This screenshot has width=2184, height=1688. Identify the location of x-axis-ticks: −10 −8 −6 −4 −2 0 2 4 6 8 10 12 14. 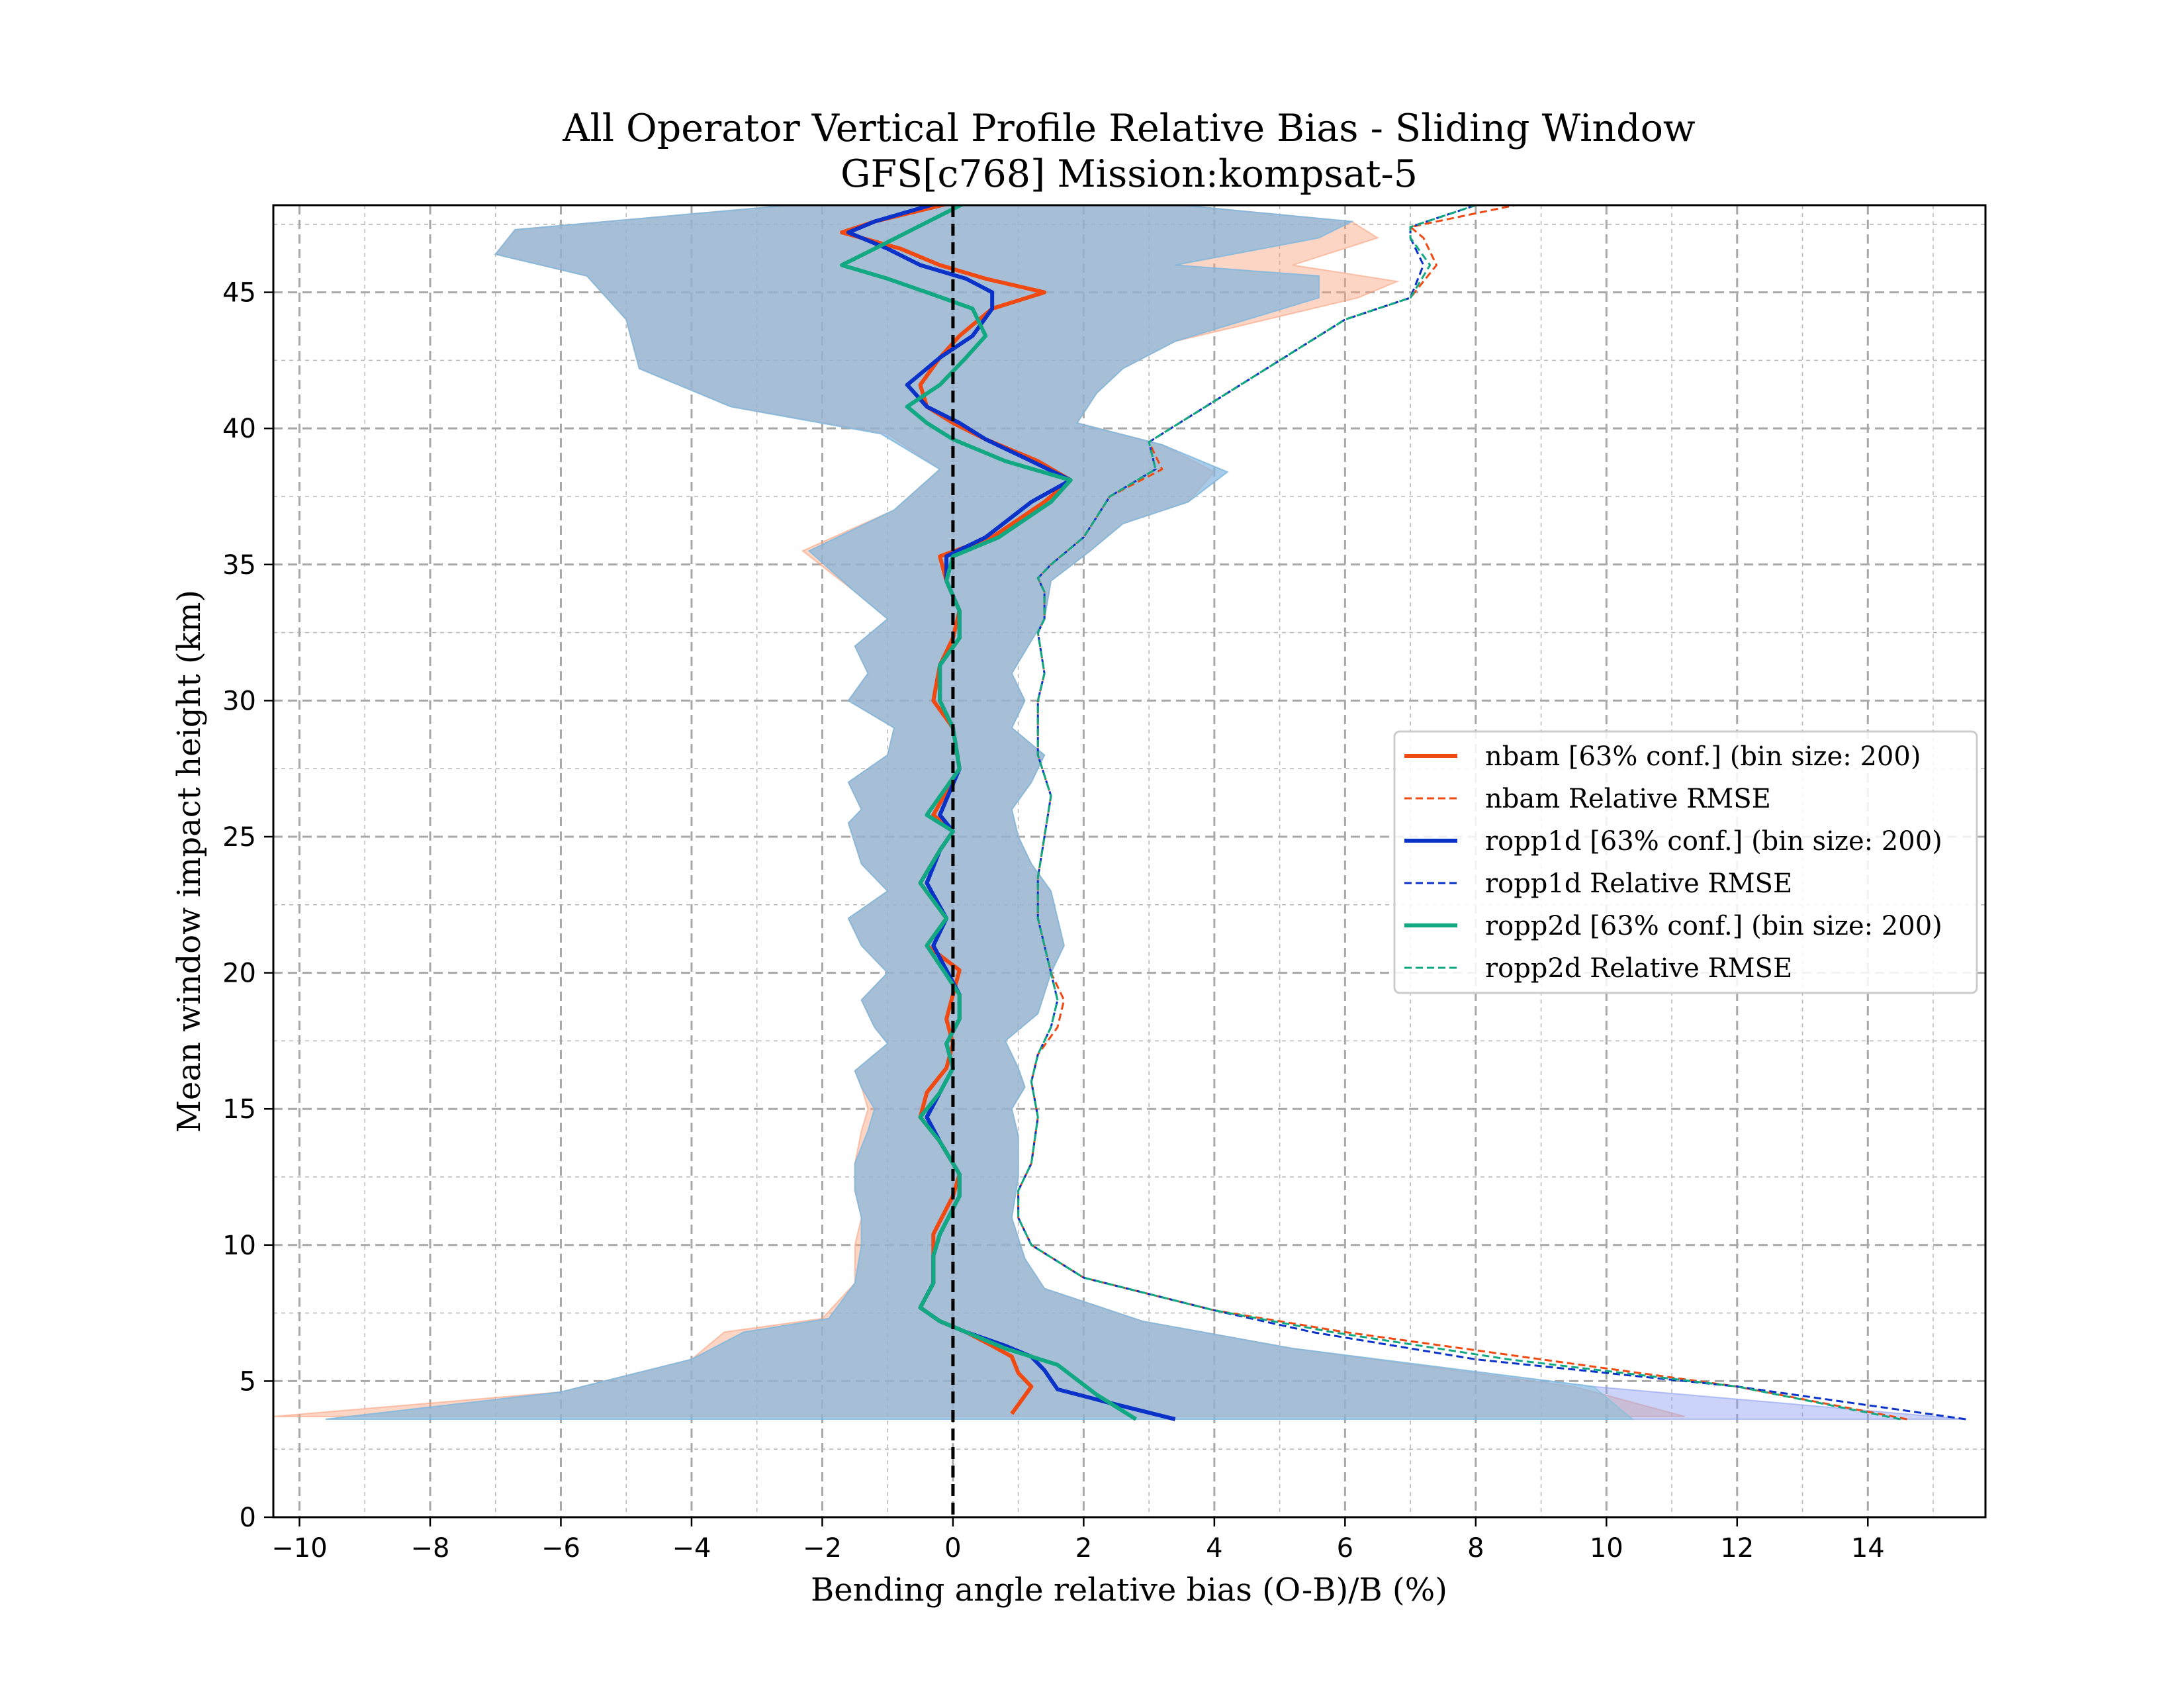
(1078, 1540).